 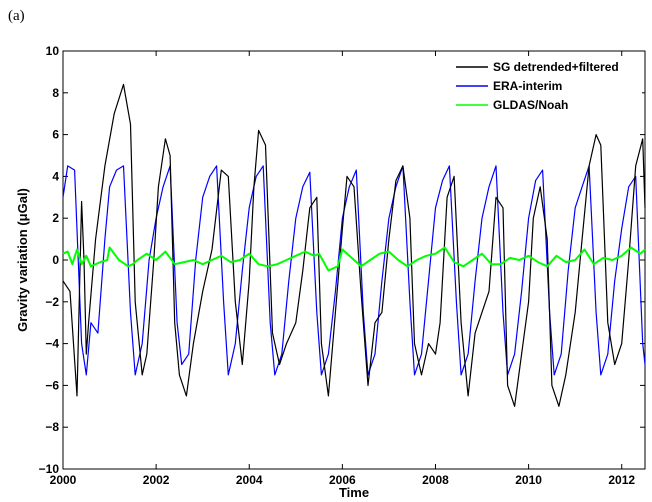 What do you see at coordinates (55, 135) in the screenshot?
I see `y-tick-label: 6` at bounding box center [55, 135].